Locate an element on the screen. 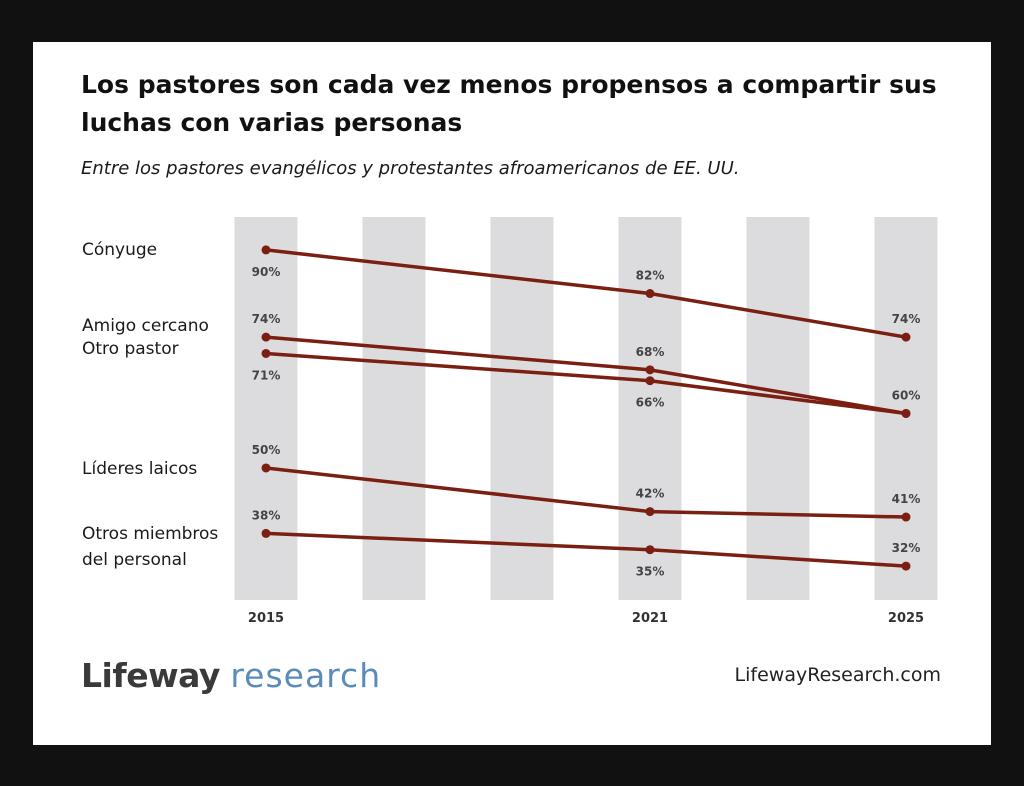 This screenshot has height=786, width=1024. data-label: 38% is located at coordinates (266, 515).